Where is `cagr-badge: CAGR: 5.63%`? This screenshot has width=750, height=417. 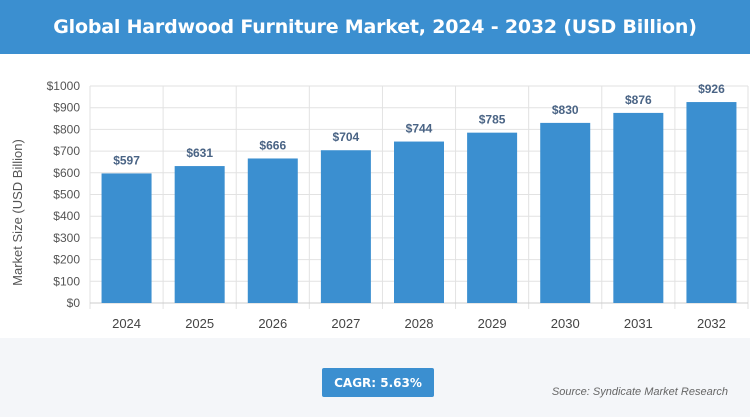
cagr-badge: CAGR: 5.63% is located at coordinates (378, 382).